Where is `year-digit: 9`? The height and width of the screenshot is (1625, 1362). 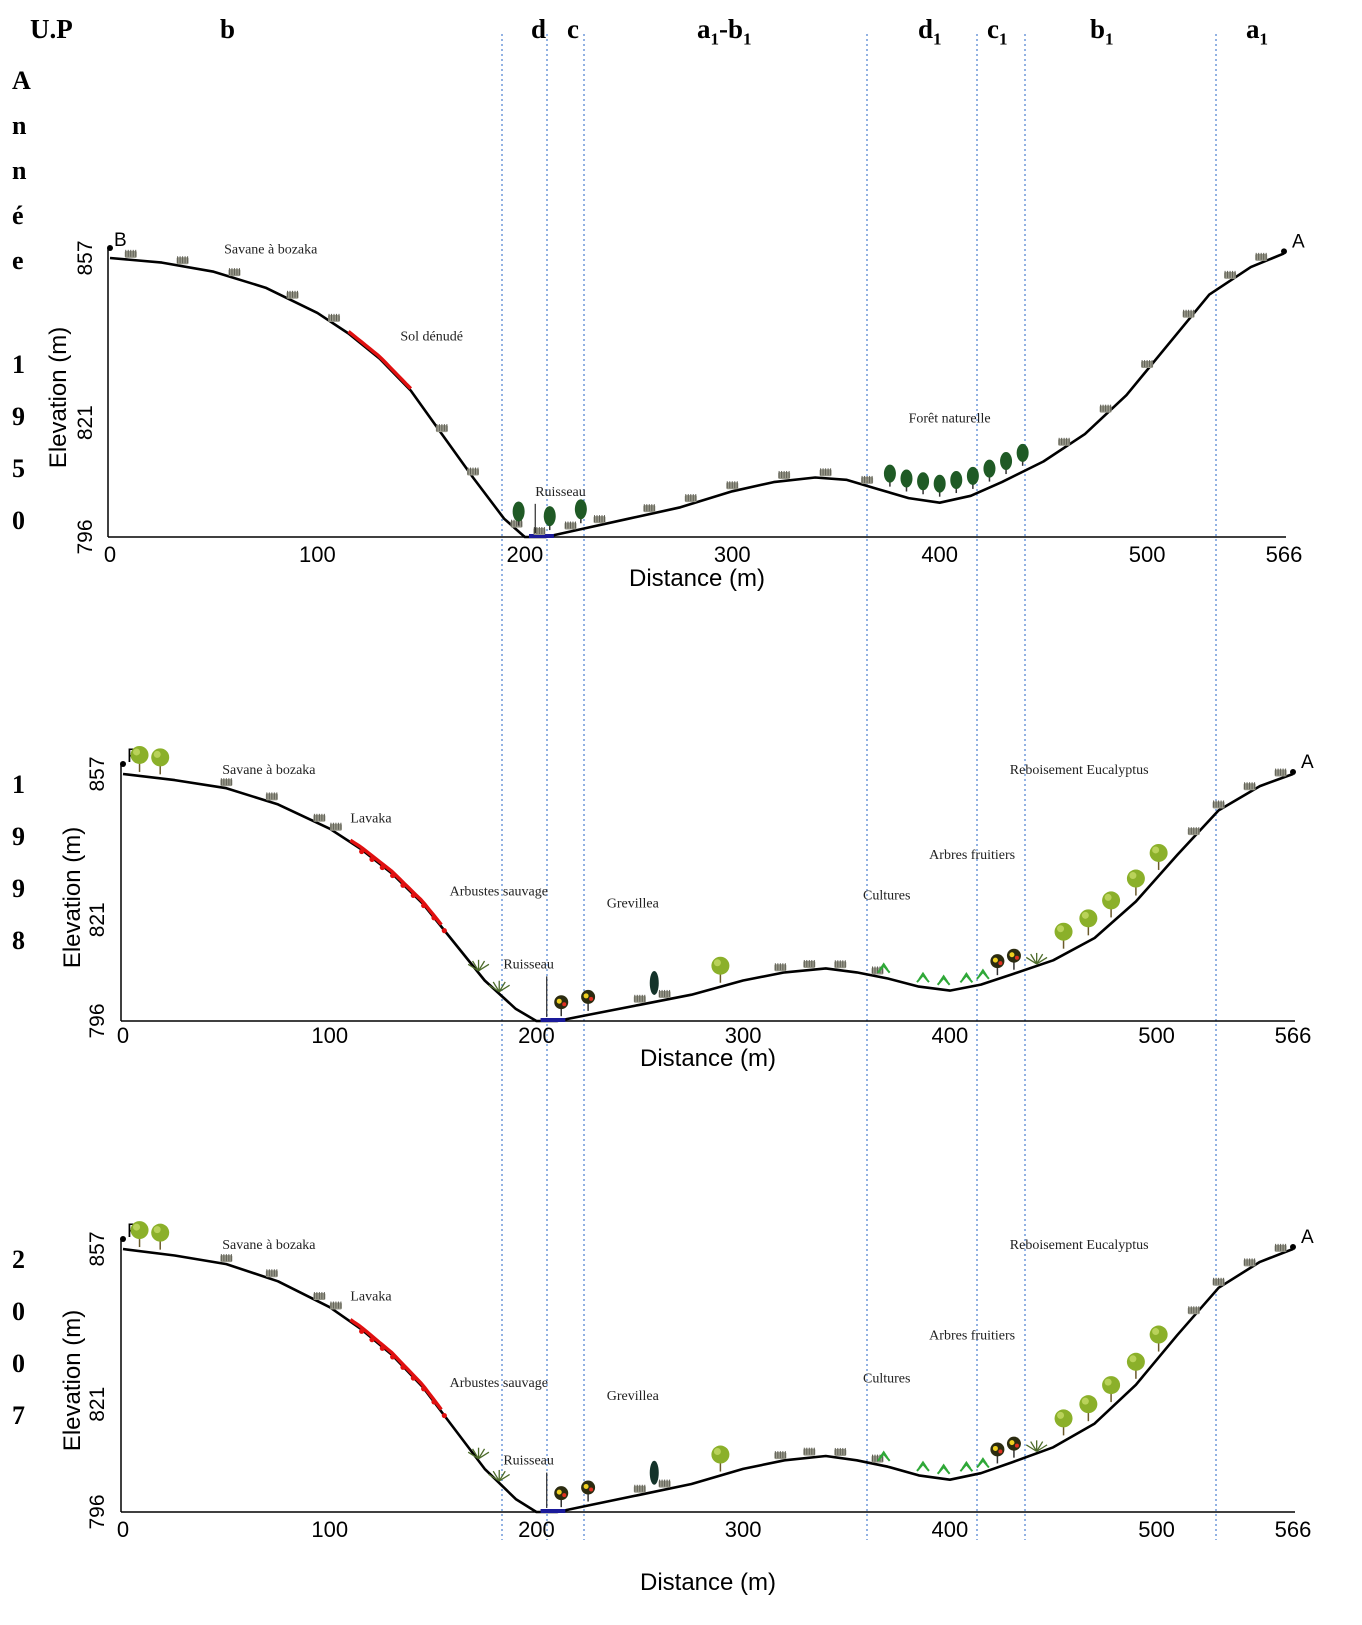 year-digit: 9 is located at coordinates (18, 889).